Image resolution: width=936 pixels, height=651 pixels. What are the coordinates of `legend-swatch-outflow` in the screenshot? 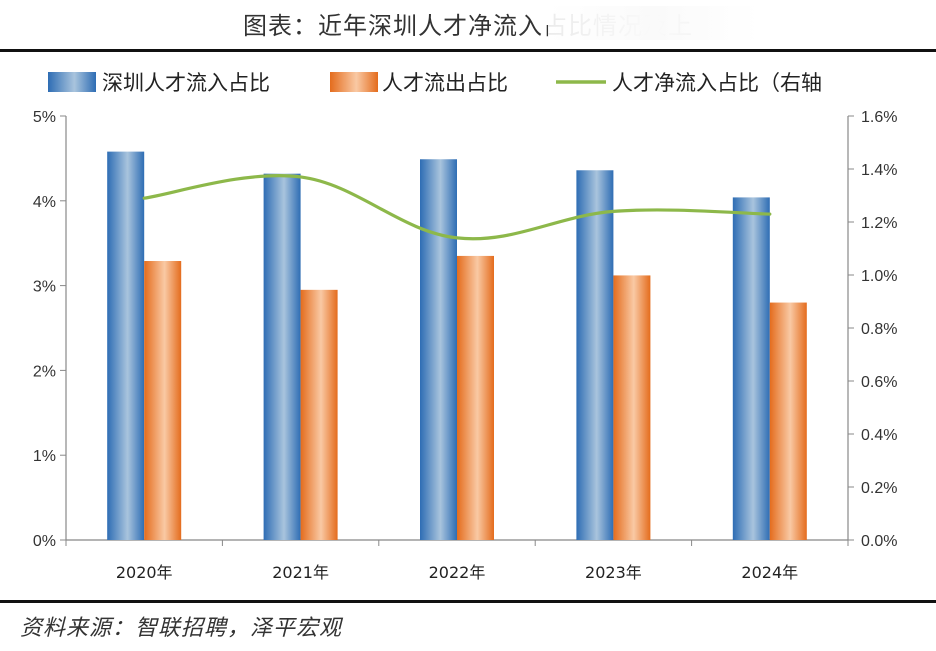 It's located at (354, 82).